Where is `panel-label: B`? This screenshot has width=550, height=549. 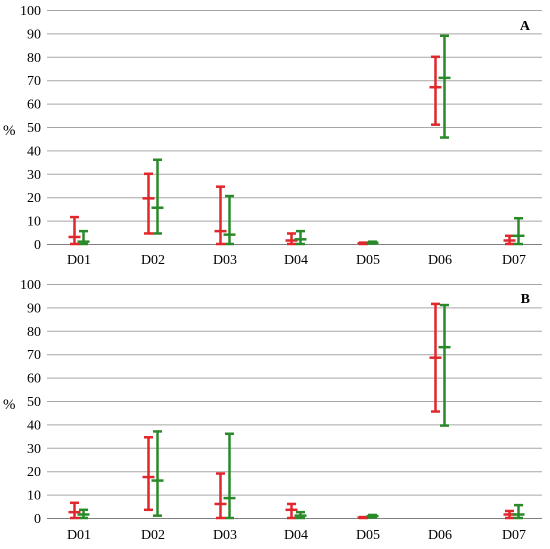
panel-label: B is located at coordinates (525, 299).